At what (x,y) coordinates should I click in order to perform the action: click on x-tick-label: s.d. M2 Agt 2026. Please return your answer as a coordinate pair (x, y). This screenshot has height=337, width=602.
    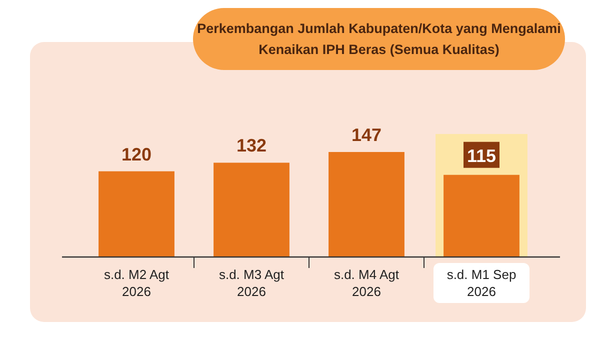
    Looking at the image, I should click on (137, 283).